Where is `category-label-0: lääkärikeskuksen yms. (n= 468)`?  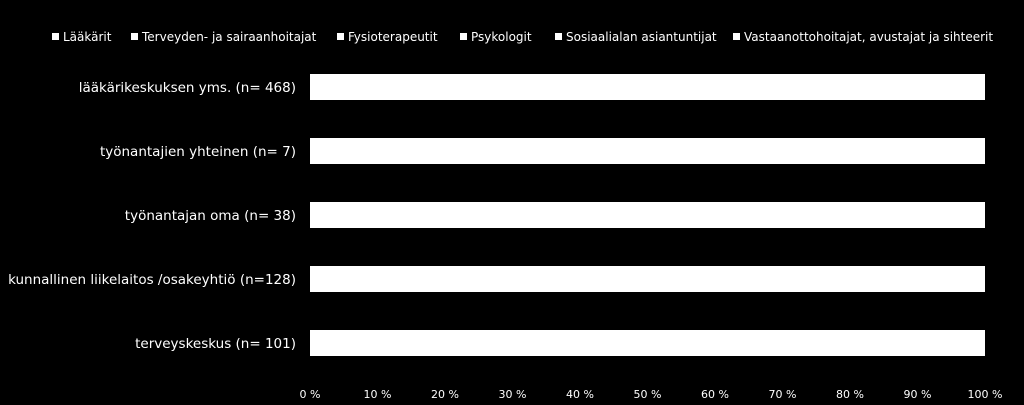 category-label-0: lääkärikeskuksen yms. (n= 468) is located at coordinates (187, 88).